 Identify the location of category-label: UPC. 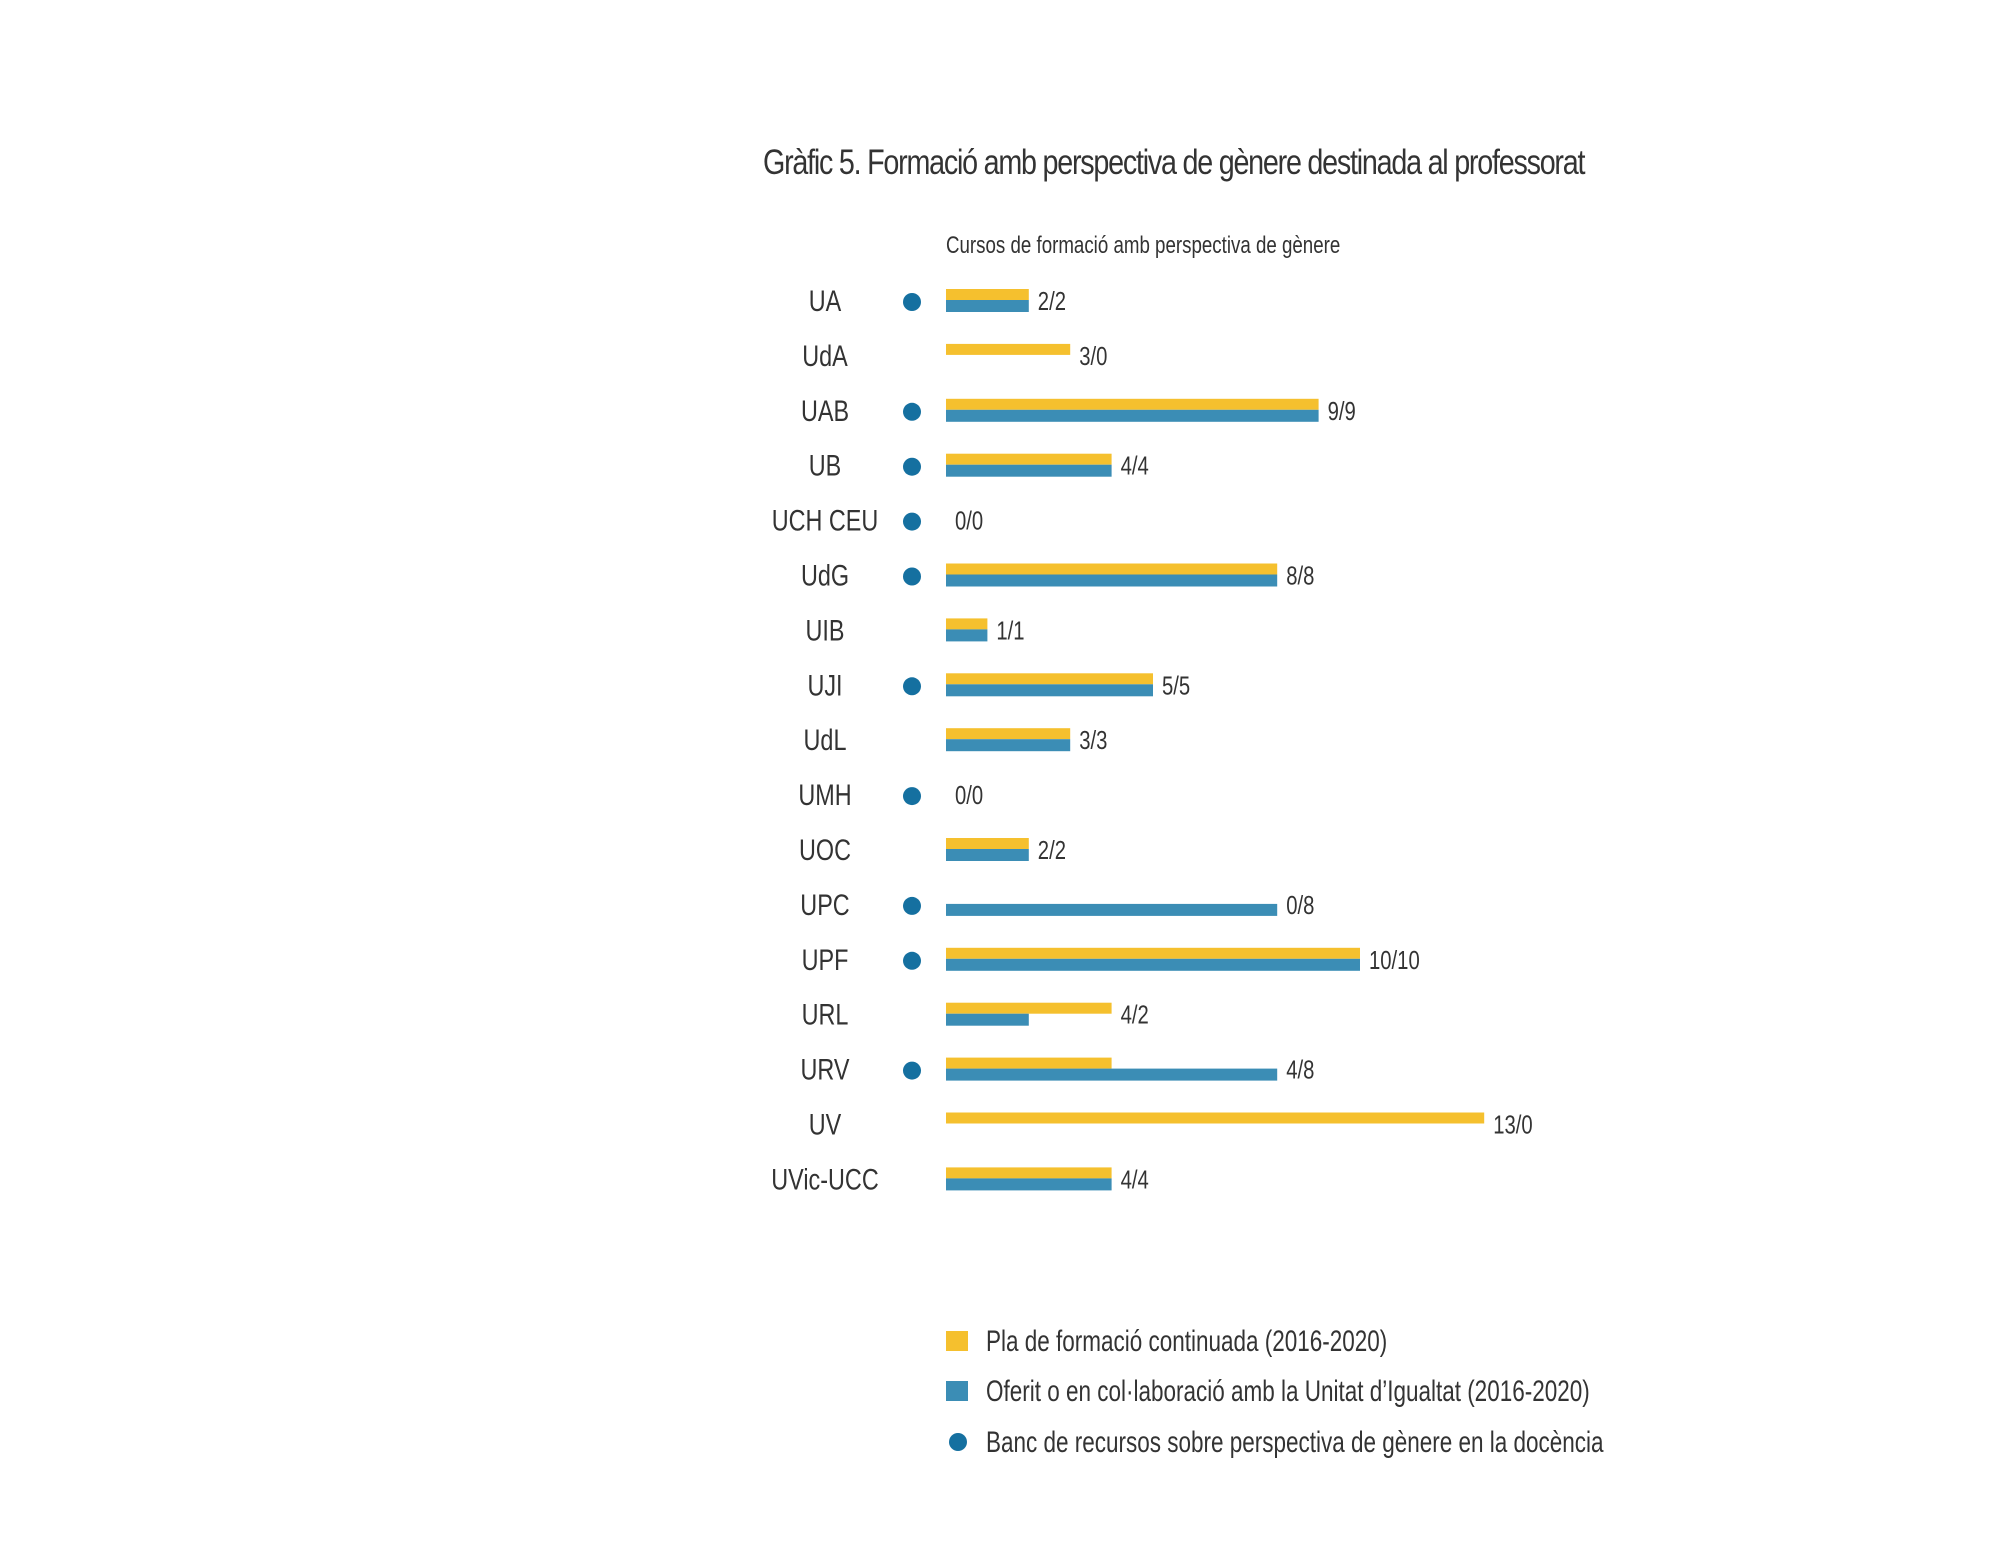
(824, 904).